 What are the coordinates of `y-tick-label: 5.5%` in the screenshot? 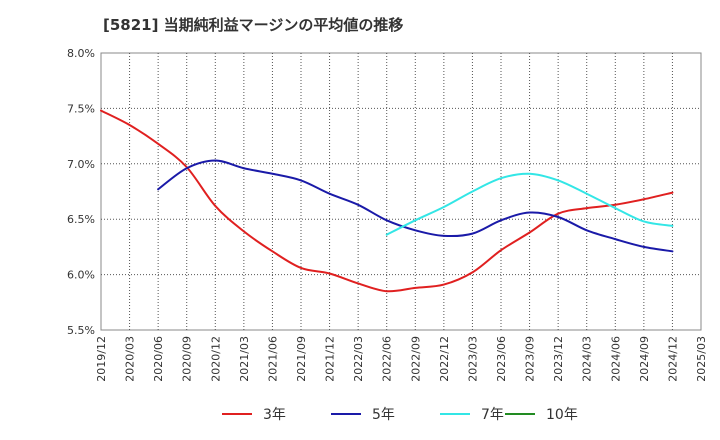 It's located at (81, 330).